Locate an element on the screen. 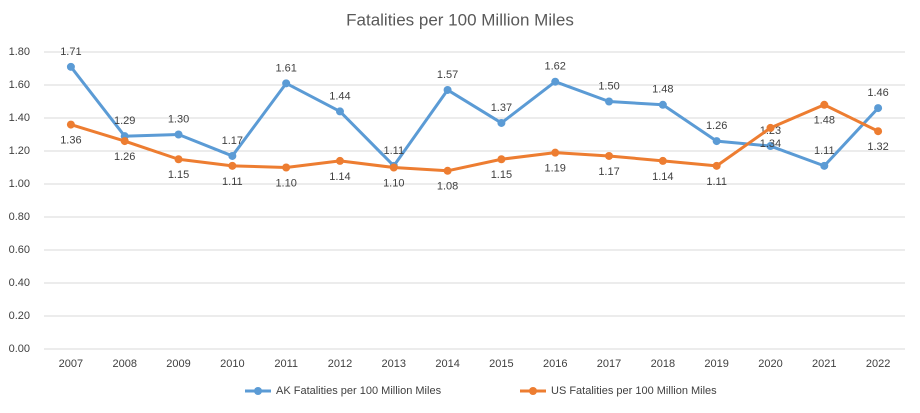 This screenshot has height=413, width=920. data-label: 1.34 is located at coordinates (770, 144).